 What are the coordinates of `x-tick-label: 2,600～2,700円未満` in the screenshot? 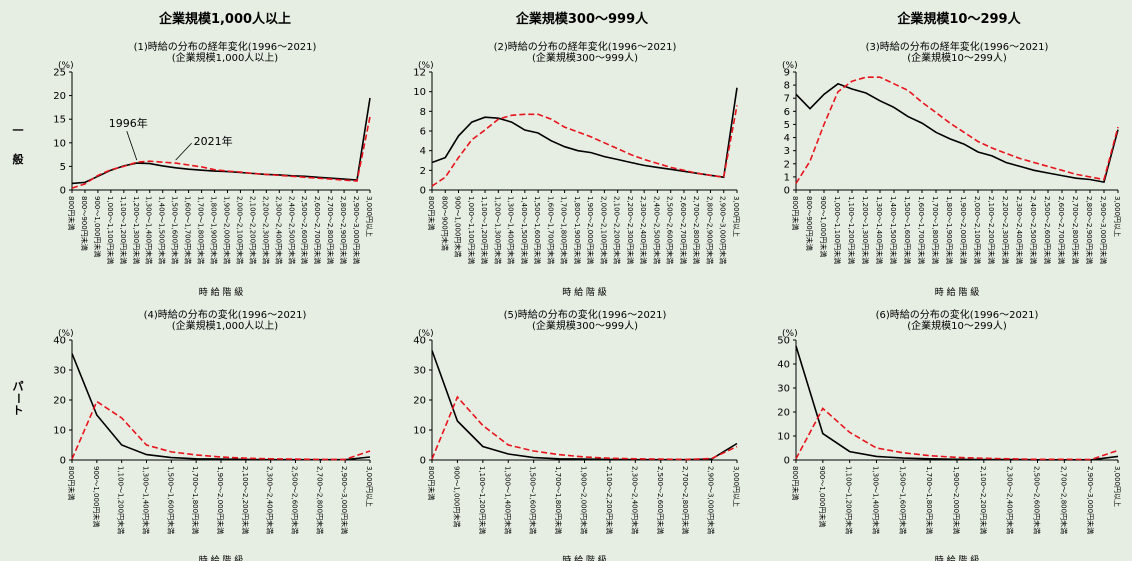 It's located at (317, 230).